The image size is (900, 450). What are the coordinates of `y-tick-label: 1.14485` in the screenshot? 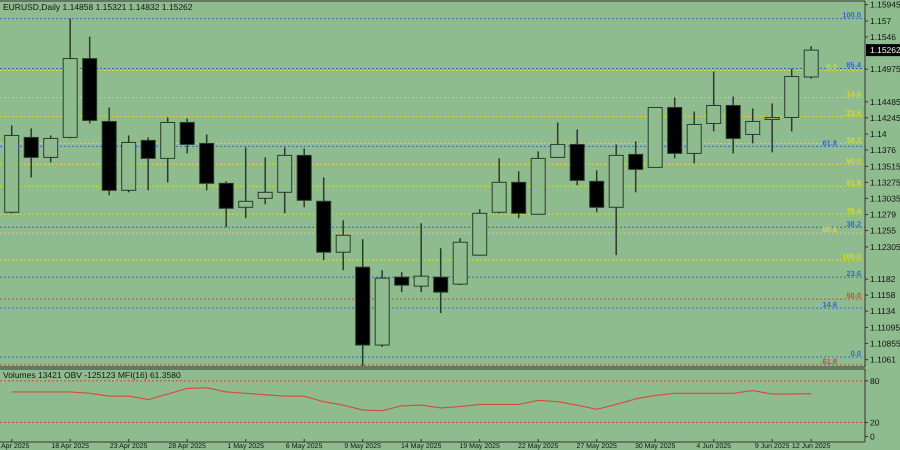 It's located at (885, 101).